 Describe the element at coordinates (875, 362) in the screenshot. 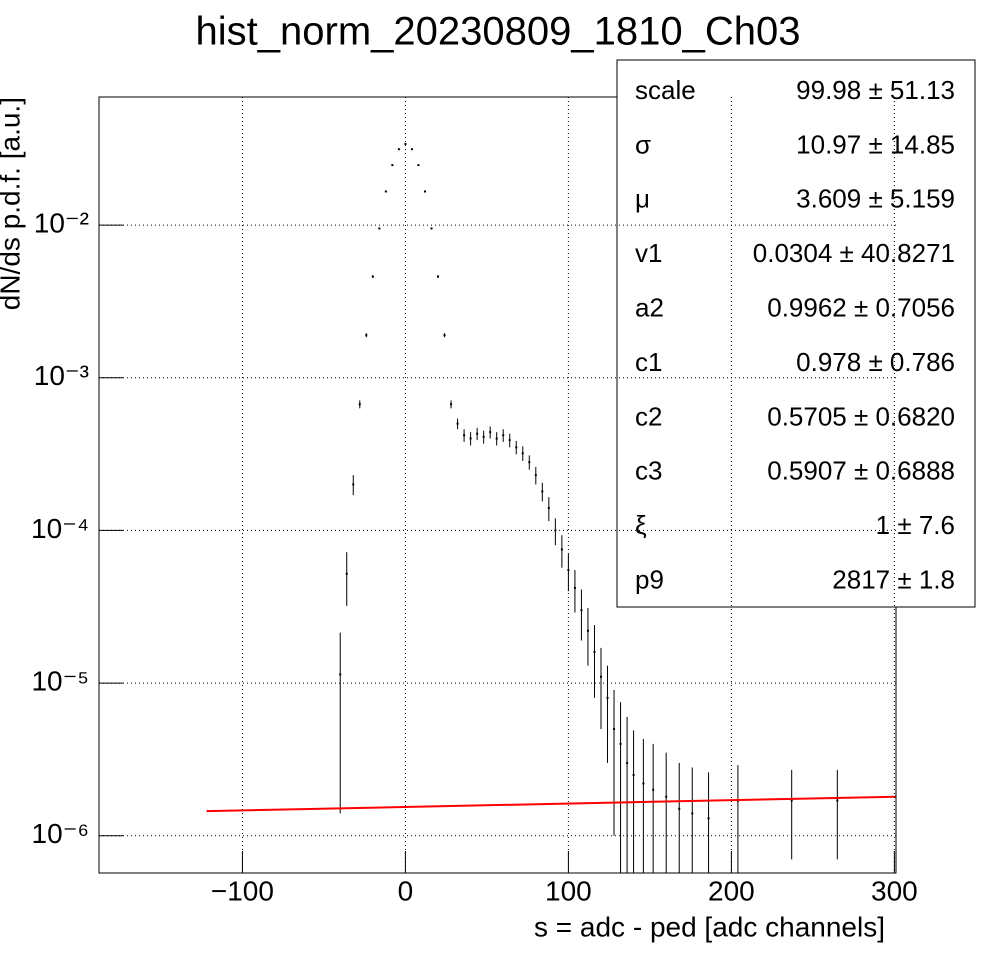

I see `stats-value: 0.978 ± 0.786` at that location.